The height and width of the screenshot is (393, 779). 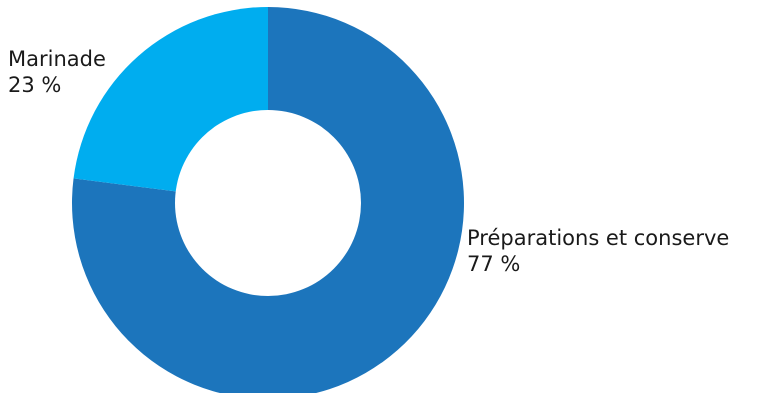 I want to click on label-marinade-name: Marinade, so click(x=57, y=59).